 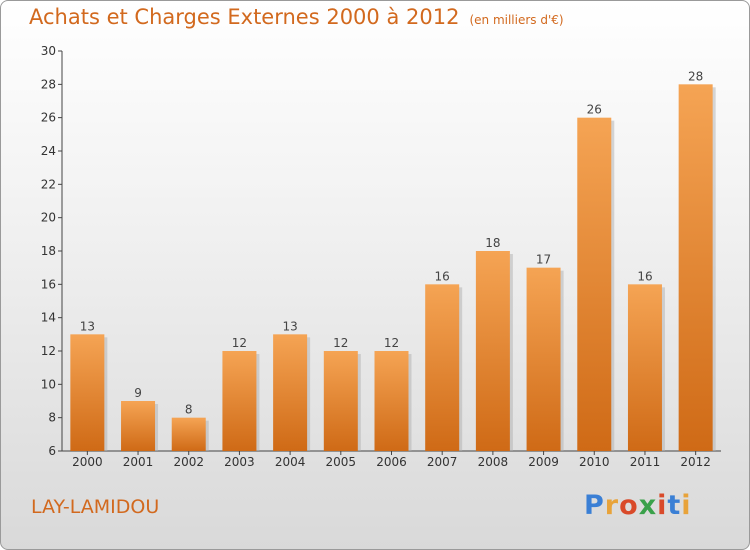 What do you see at coordinates (189, 410) in the screenshot?
I see `data-label: 8` at bounding box center [189, 410].